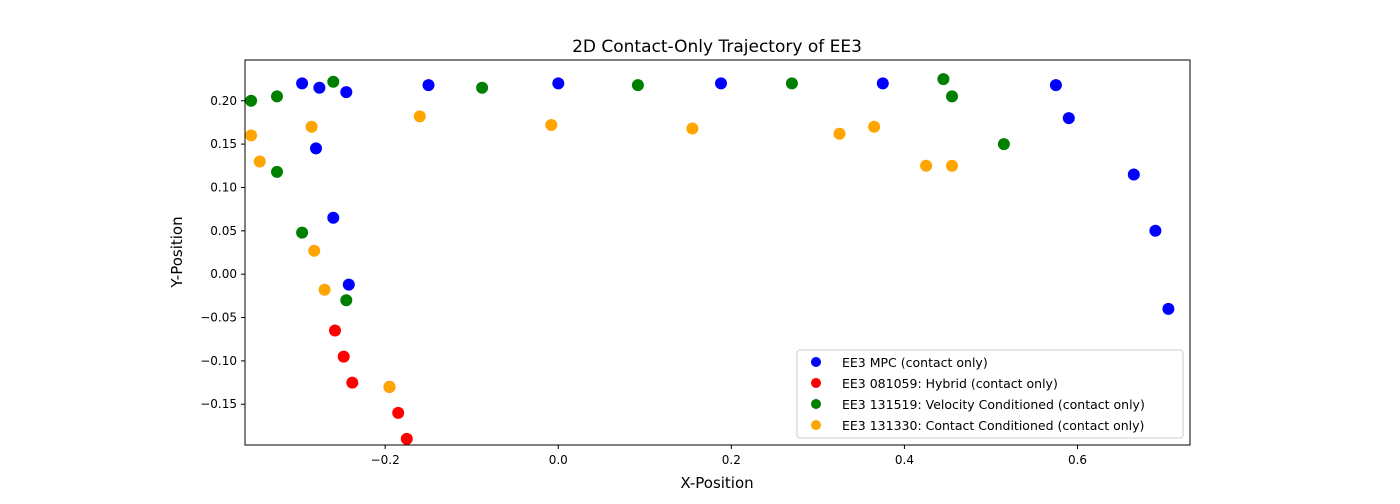 The image size is (1400, 504). I want to click on legend-box, so click(990, 394).